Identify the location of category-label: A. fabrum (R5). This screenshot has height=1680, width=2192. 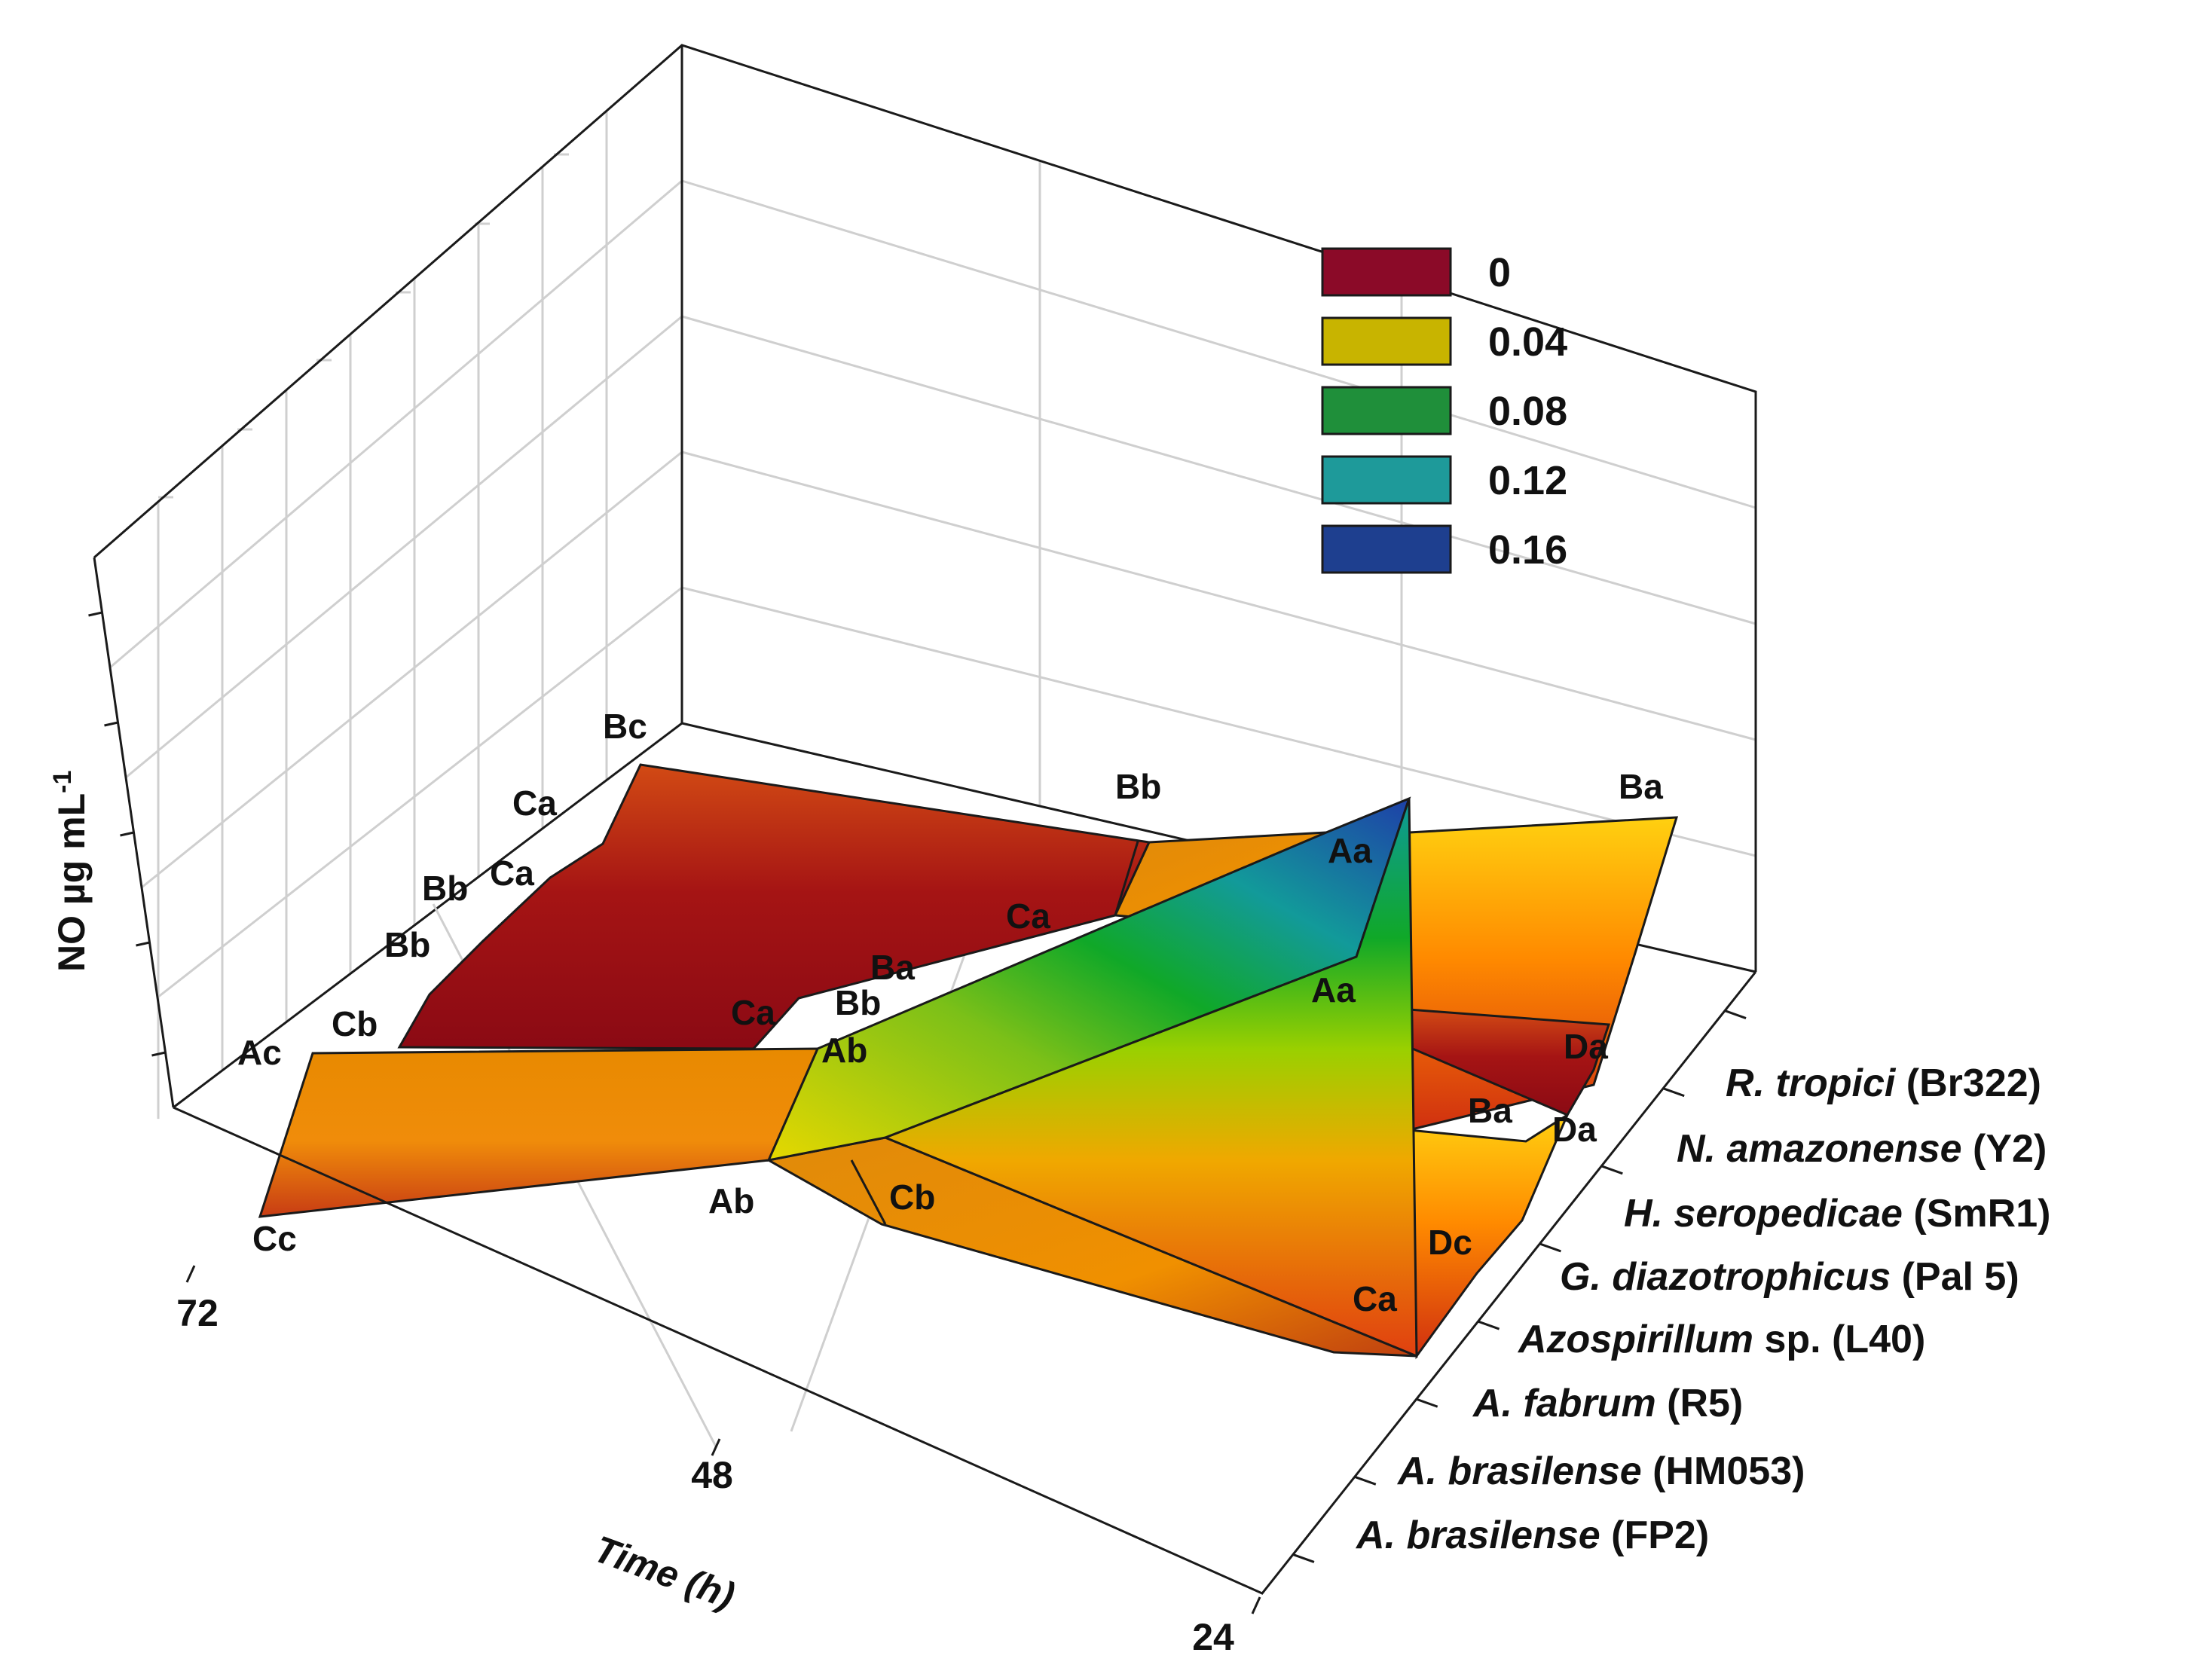
(1607, 1403).